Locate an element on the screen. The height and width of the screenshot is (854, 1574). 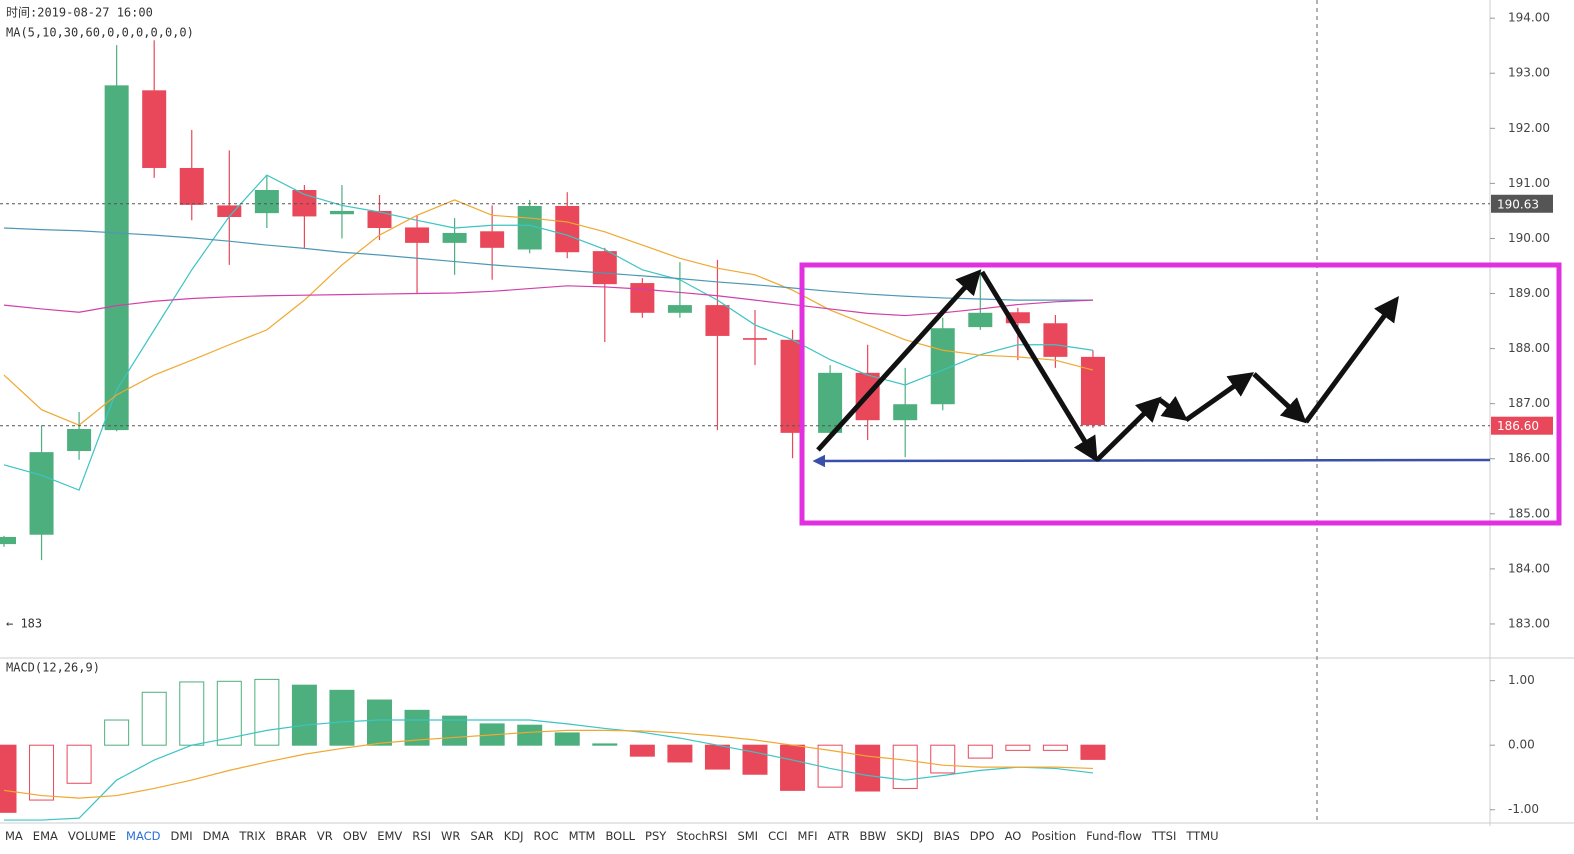
indicator-tab: MFI is located at coordinates (807, 836).